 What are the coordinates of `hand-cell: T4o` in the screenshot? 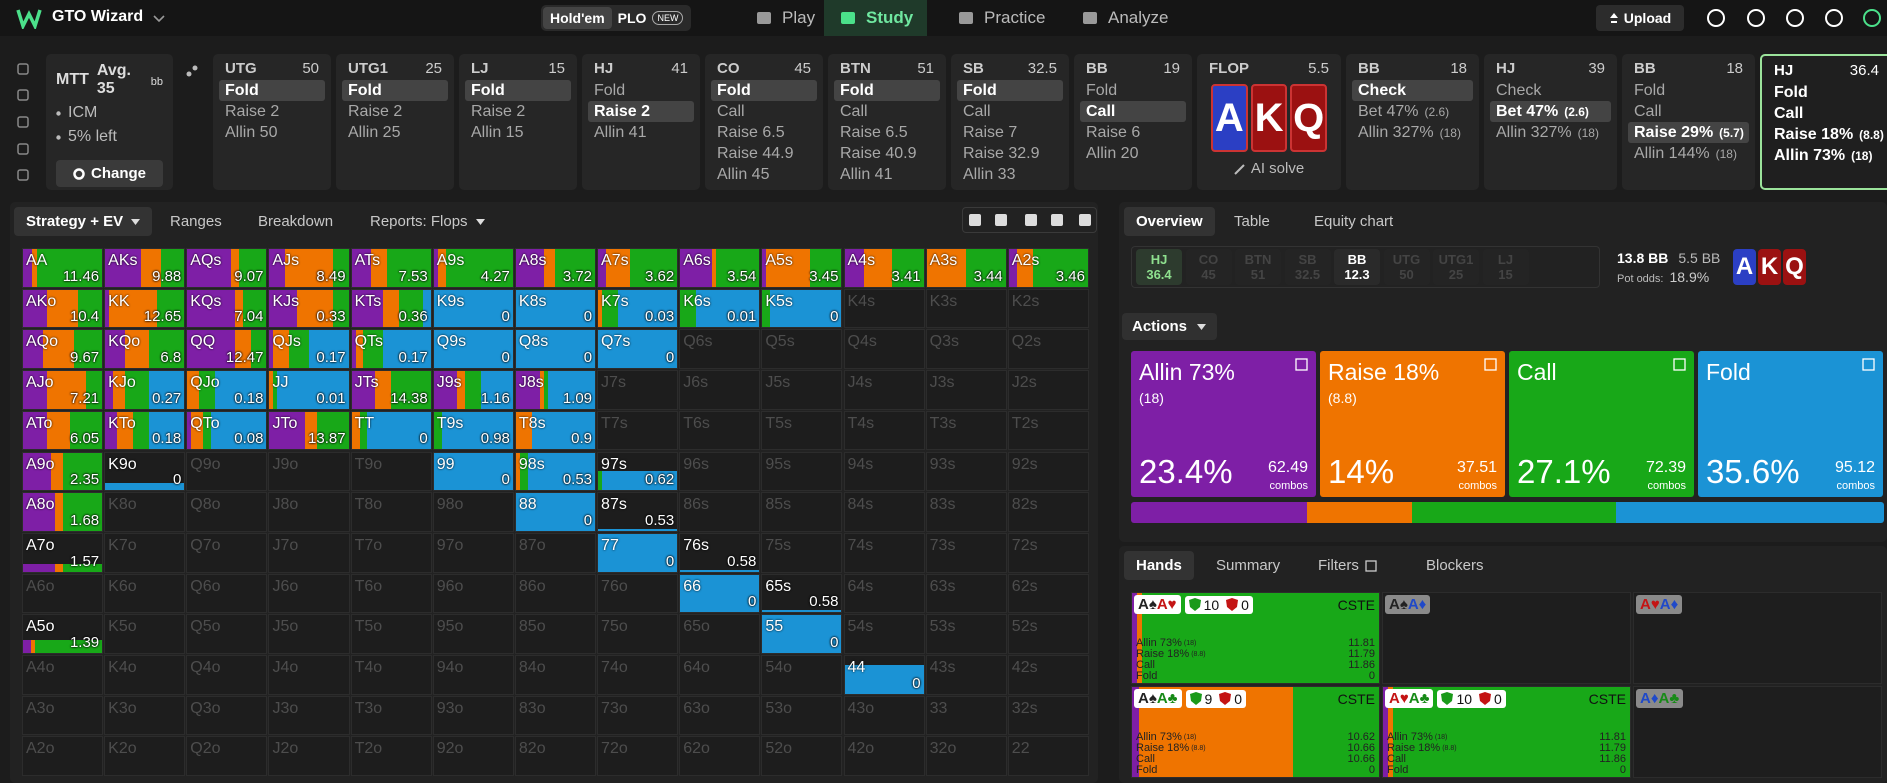 It's located at (391, 675).